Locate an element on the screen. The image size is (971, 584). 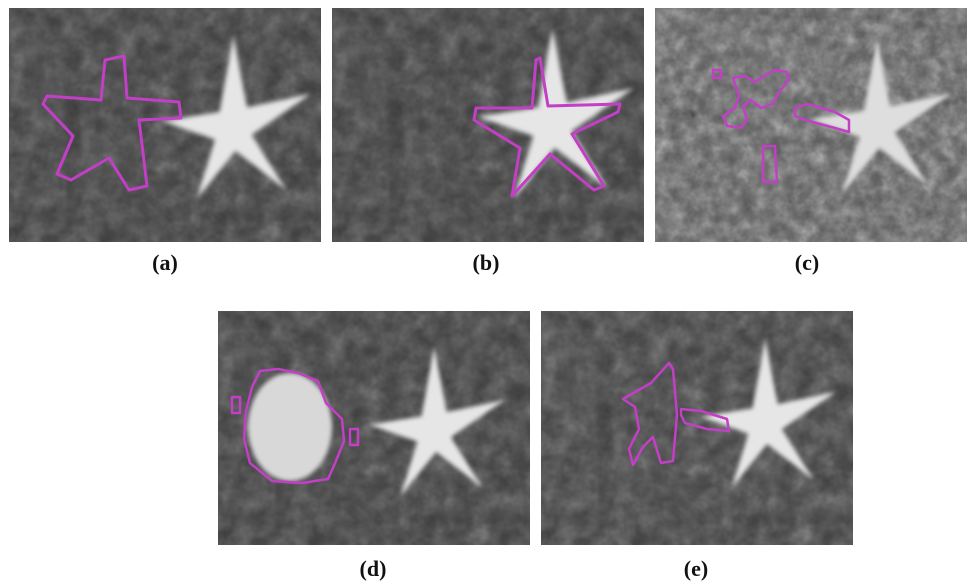
caption-a: (a) is located at coordinates (165, 262).